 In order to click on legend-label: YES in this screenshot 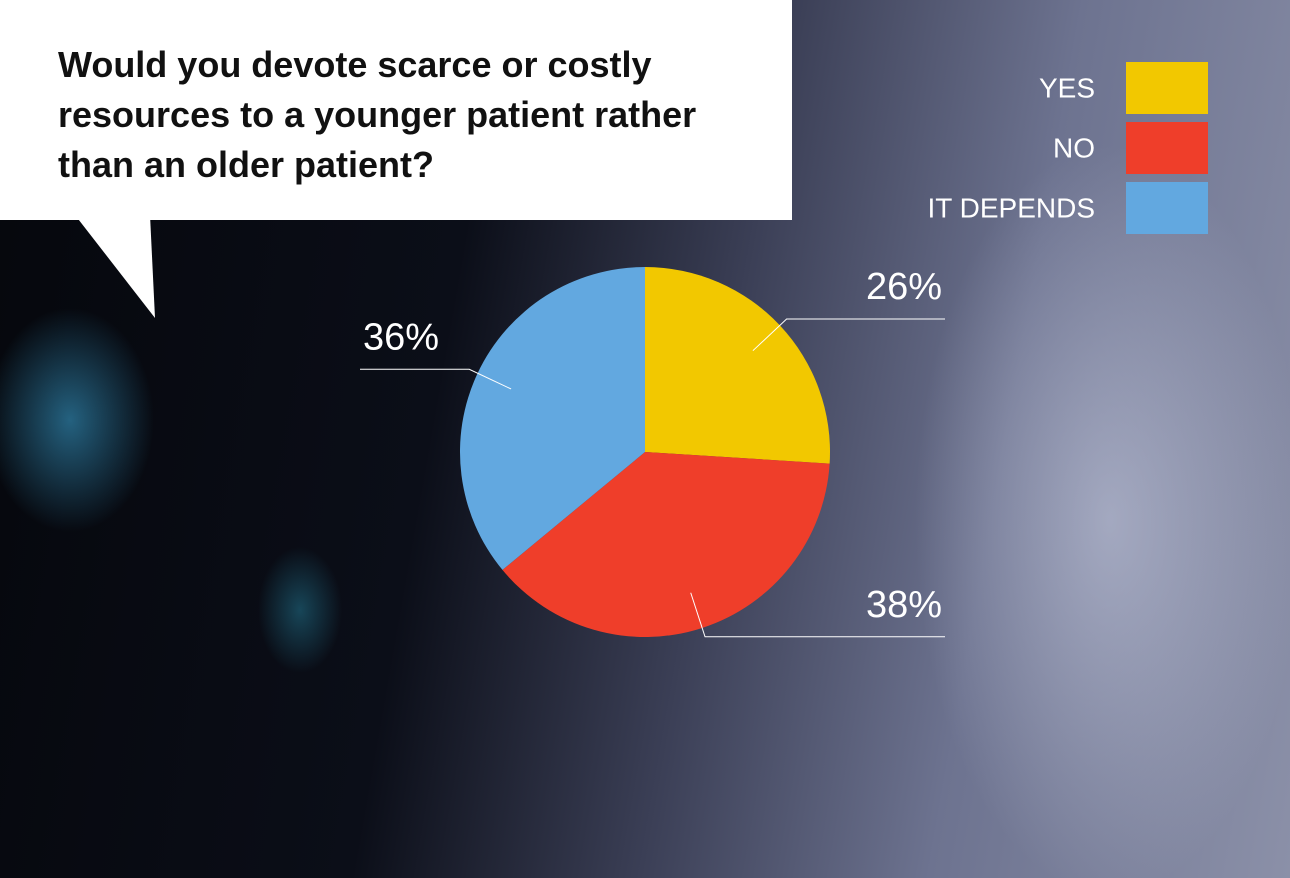, I will do `click(1067, 87)`.